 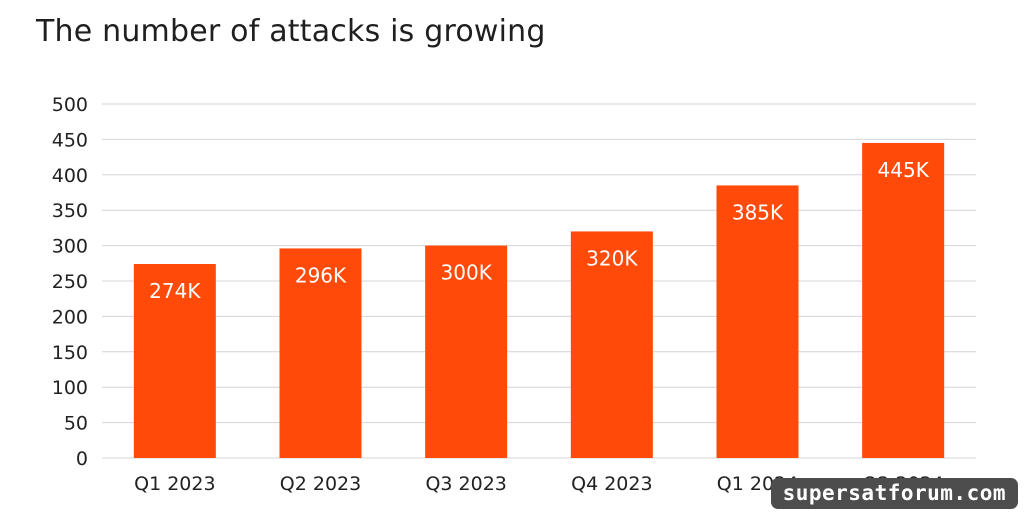 What do you see at coordinates (70, 388) in the screenshot?
I see `y-tick-label: 100` at bounding box center [70, 388].